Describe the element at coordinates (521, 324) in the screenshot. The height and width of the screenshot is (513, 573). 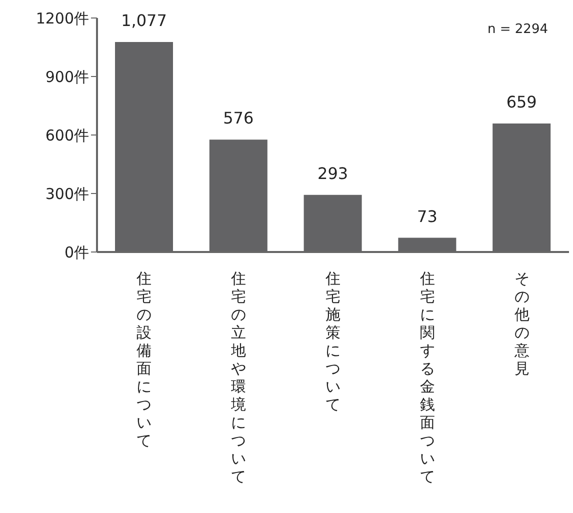
I see `x-tick-label: その他の意見` at that location.